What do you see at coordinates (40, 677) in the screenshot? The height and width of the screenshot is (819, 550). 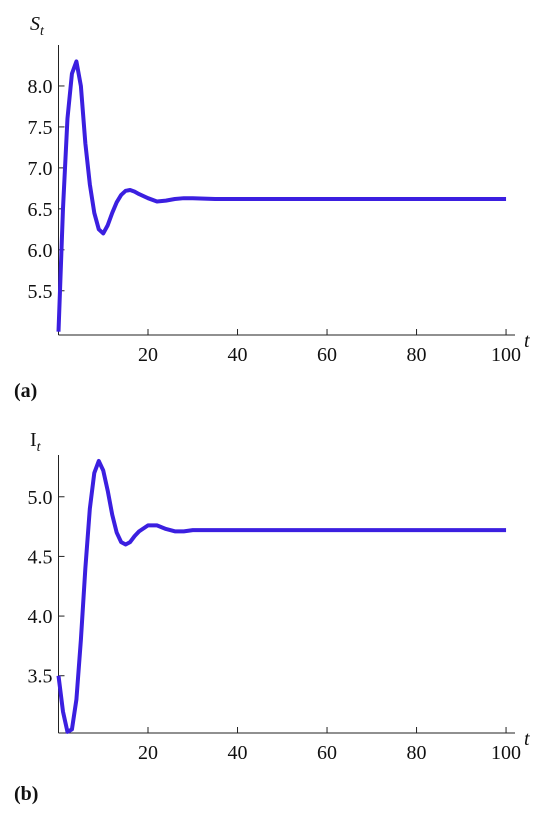 I see `y-tick-label: 3.5` at bounding box center [40, 677].